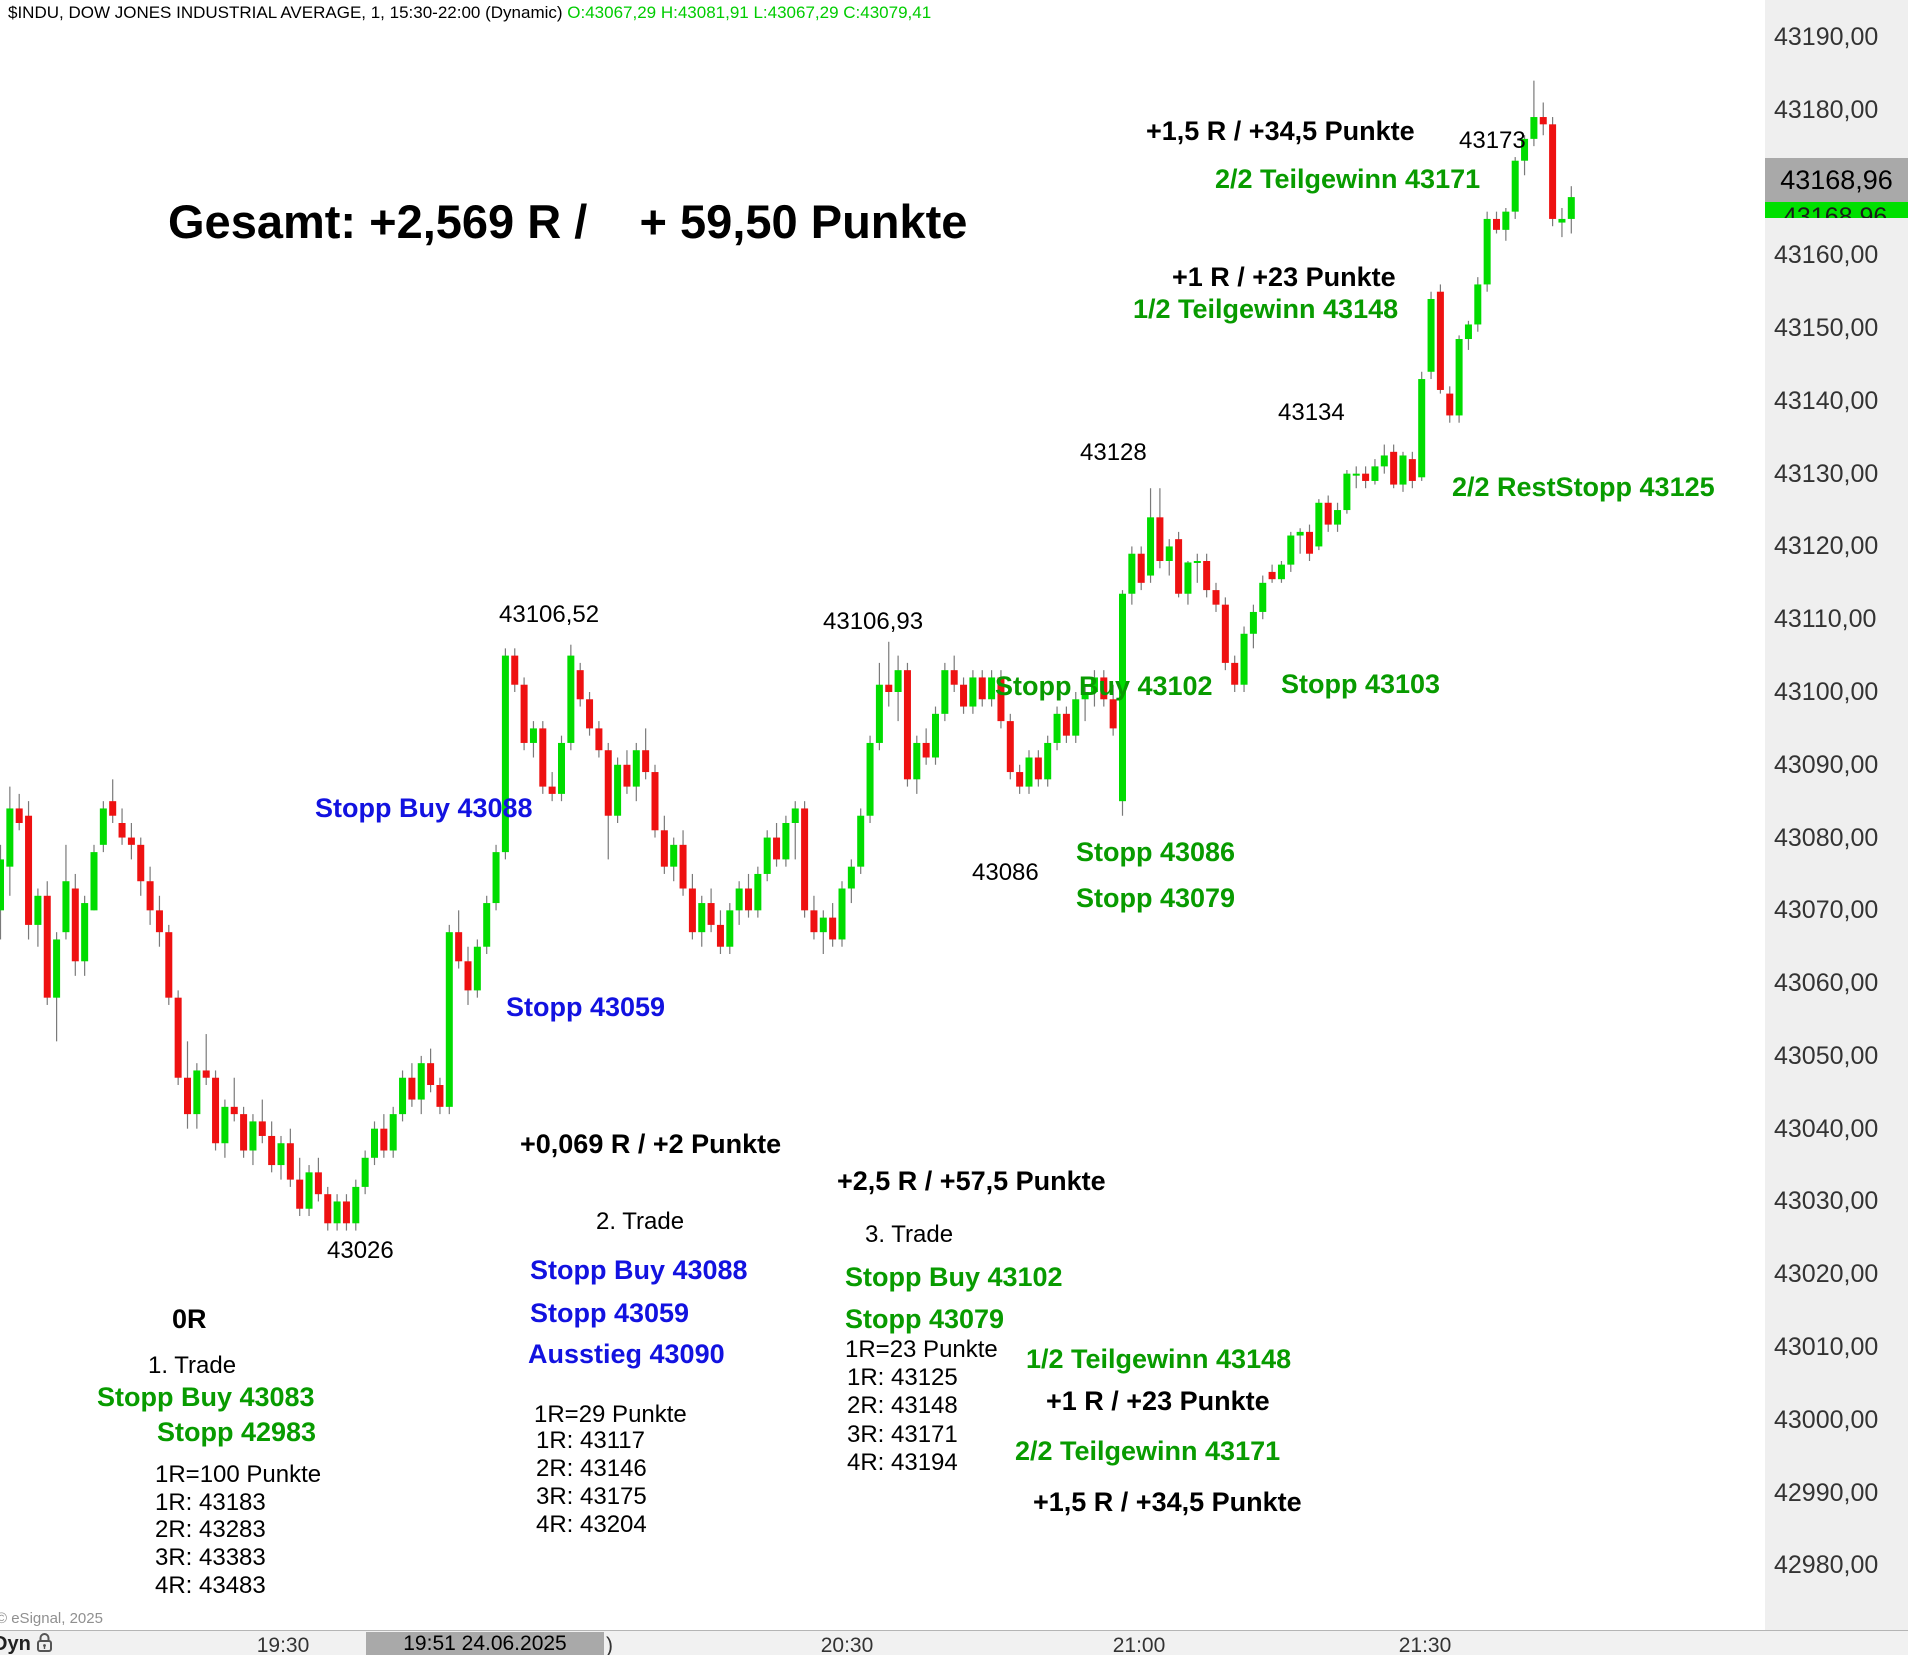 Image resolution: width=1908 pixels, height=1655 pixels. Describe the element at coordinates (1826, 546) in the screenshot. I see `price-axis-label: 43120,00` at that location.